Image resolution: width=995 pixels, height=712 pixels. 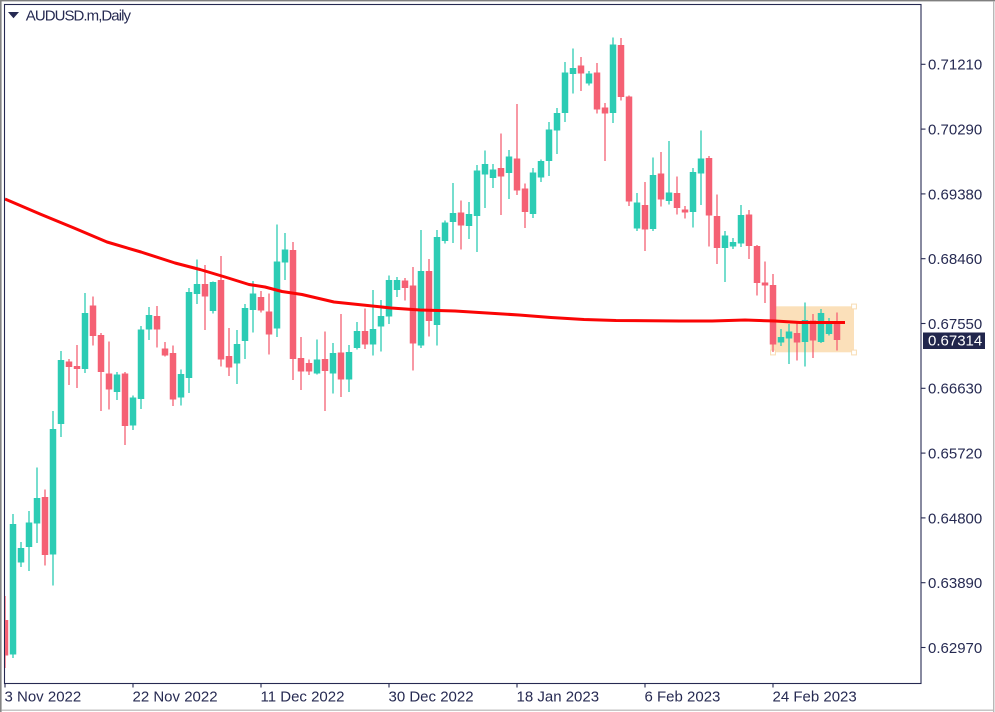 I want to click on svg-text: 0.70290, so click(x=955, y=130).